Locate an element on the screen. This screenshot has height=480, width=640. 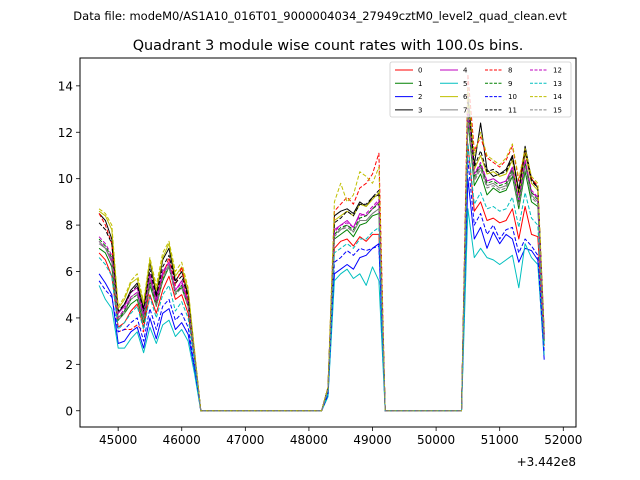
legend-label-4: 4 is located at coordinates (465, 71).